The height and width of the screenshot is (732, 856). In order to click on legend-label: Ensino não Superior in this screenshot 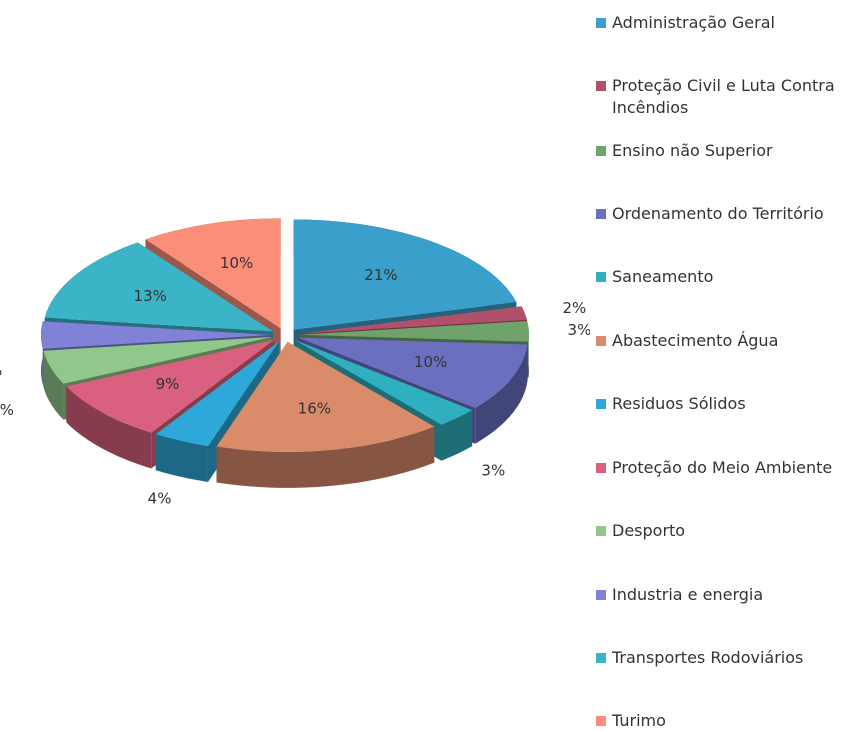, I will do `click(692, 150)`.